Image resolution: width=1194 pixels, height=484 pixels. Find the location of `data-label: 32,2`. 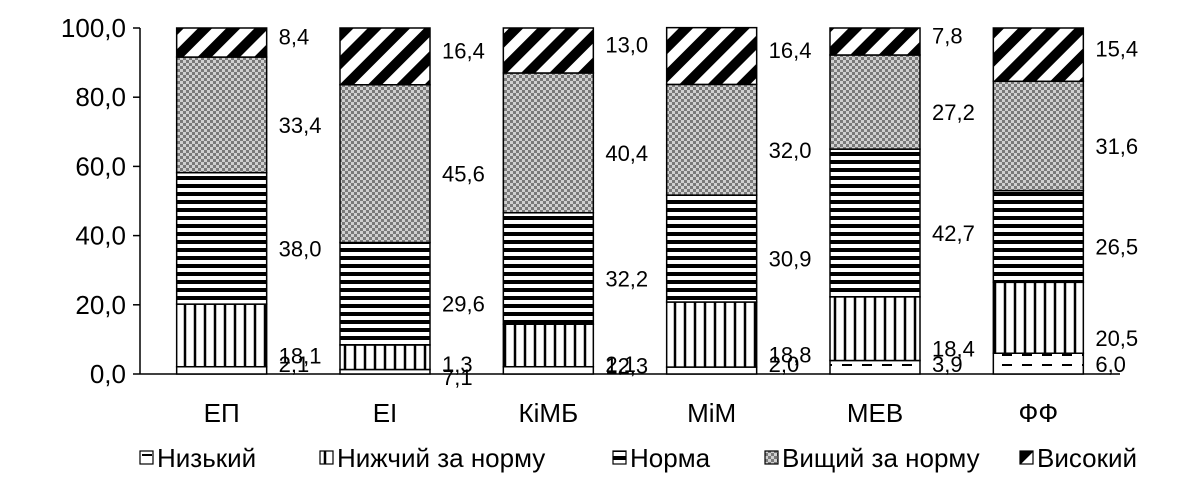

data-label: 32,2 is located at coordinates (626, 278).